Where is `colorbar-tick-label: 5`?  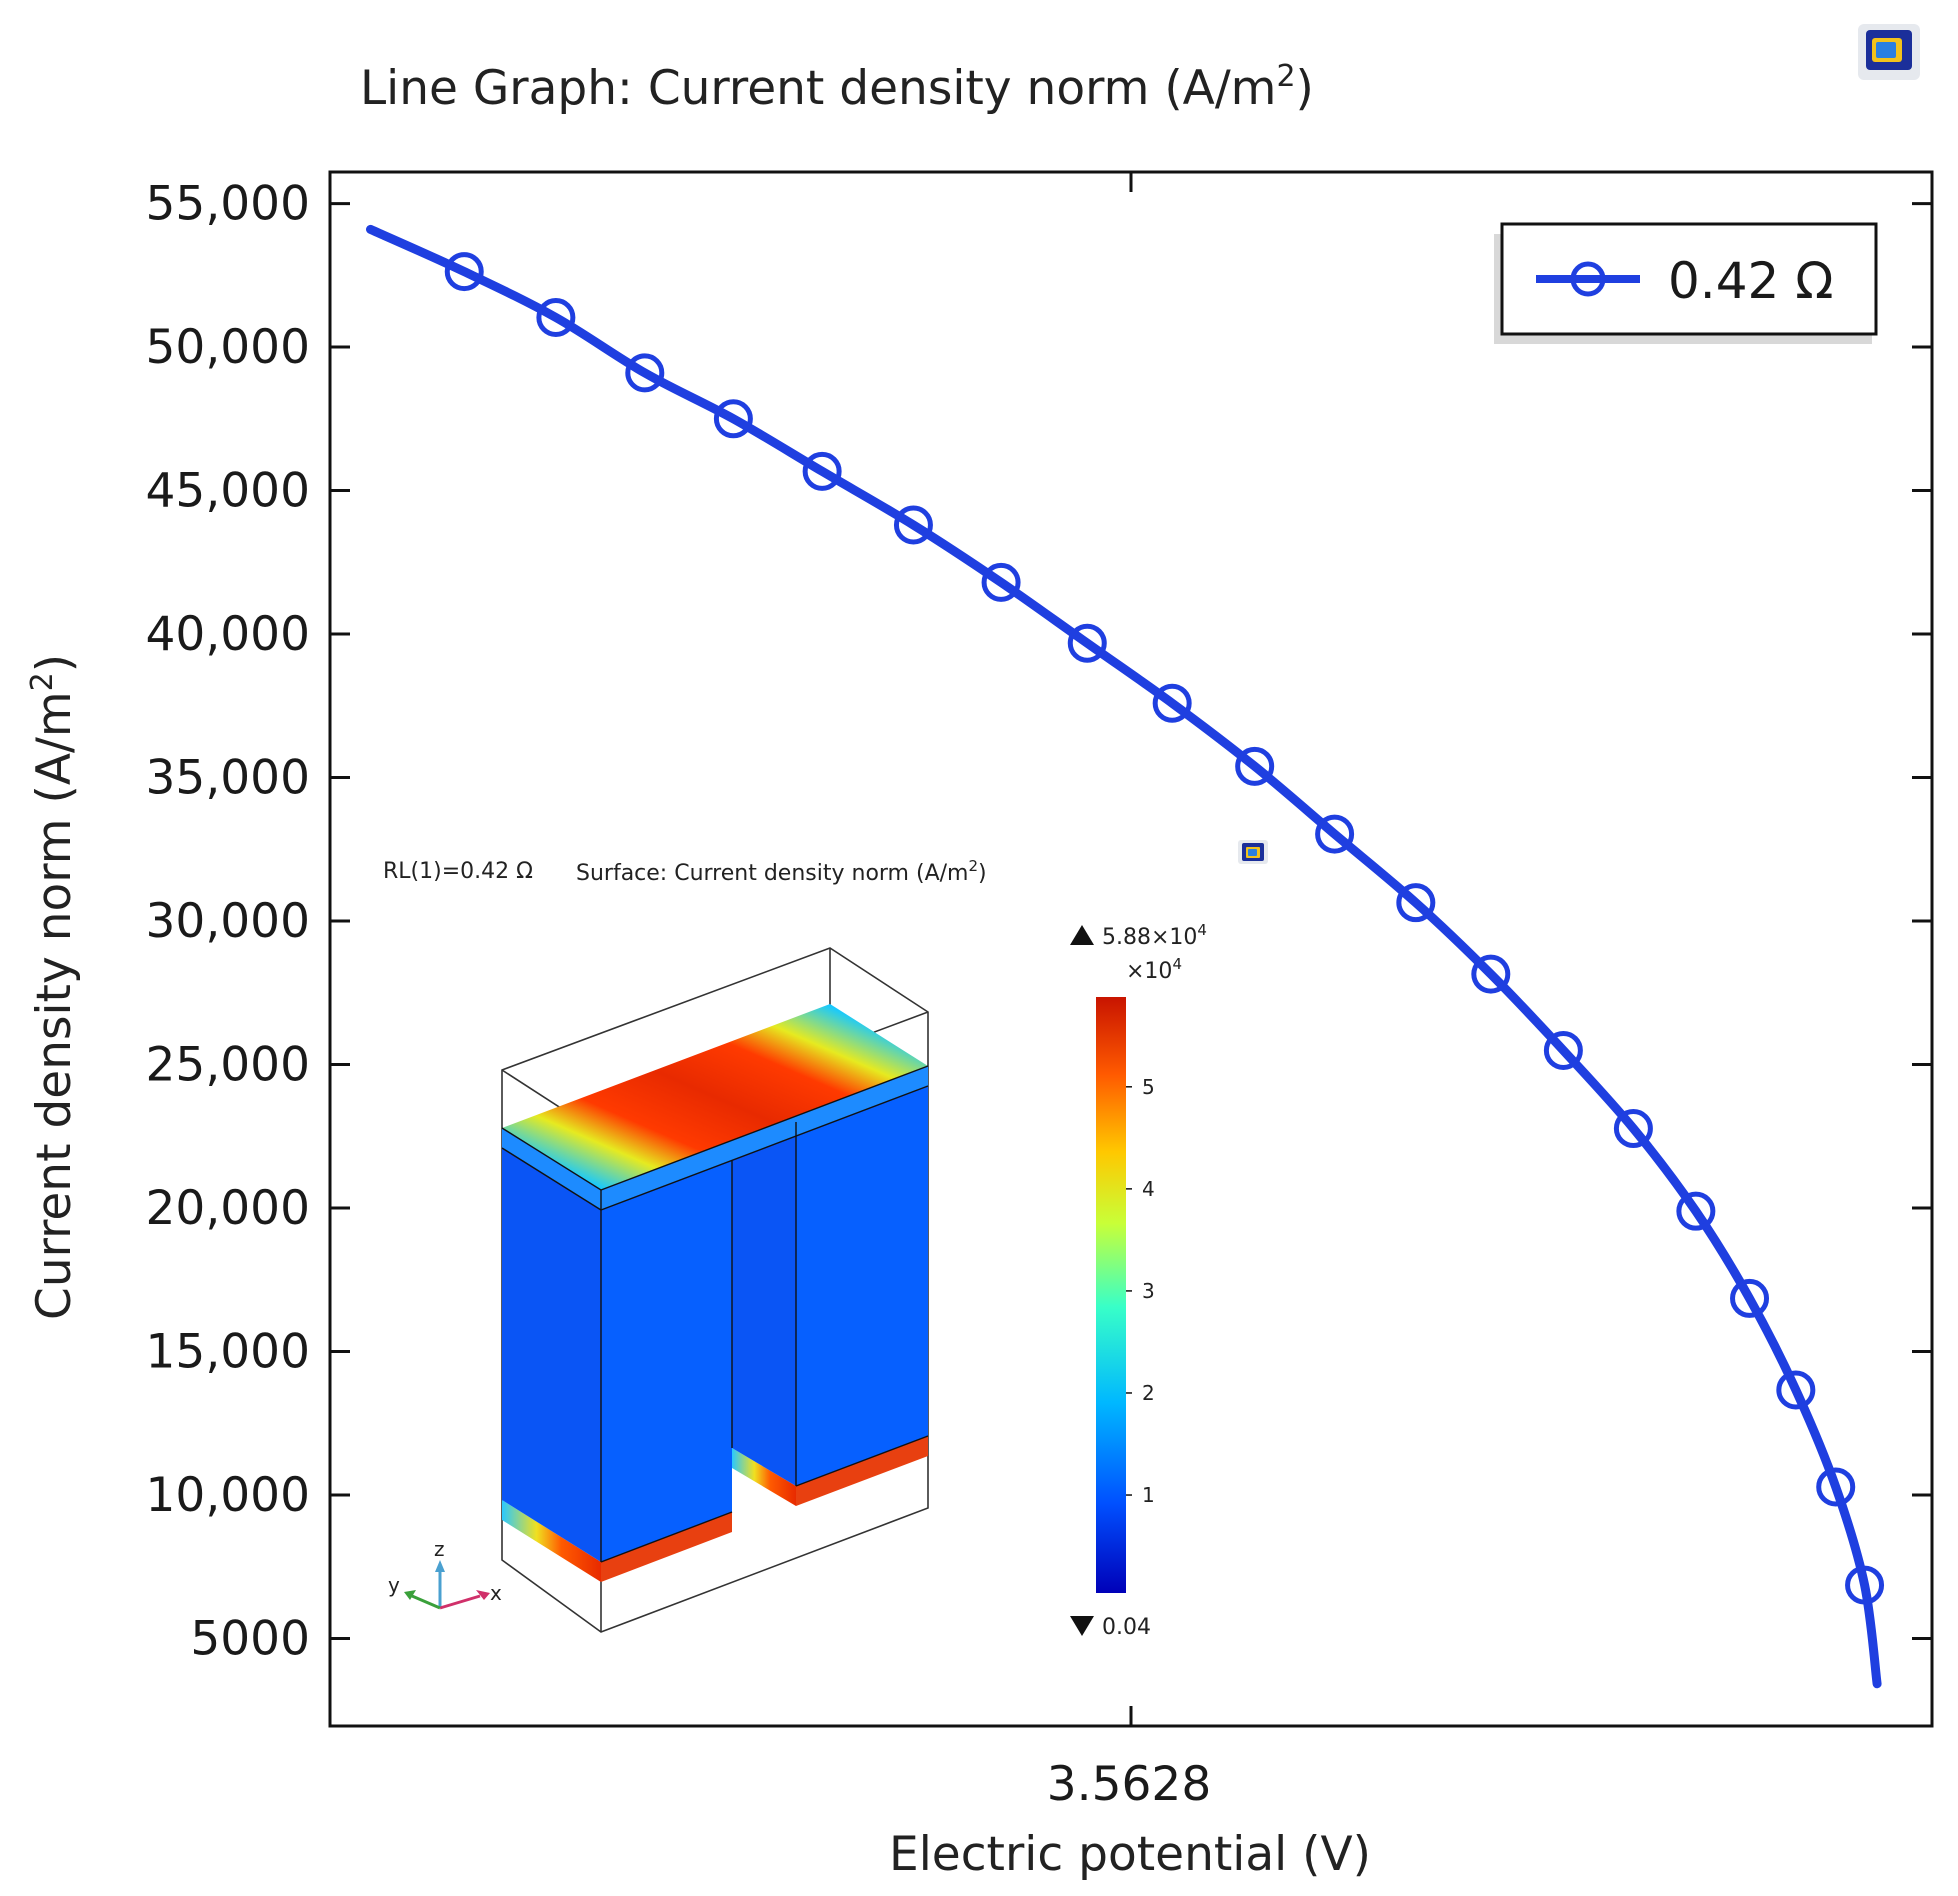
colorbar-tick-label: 5 is located at coordinates (1148, 1087).